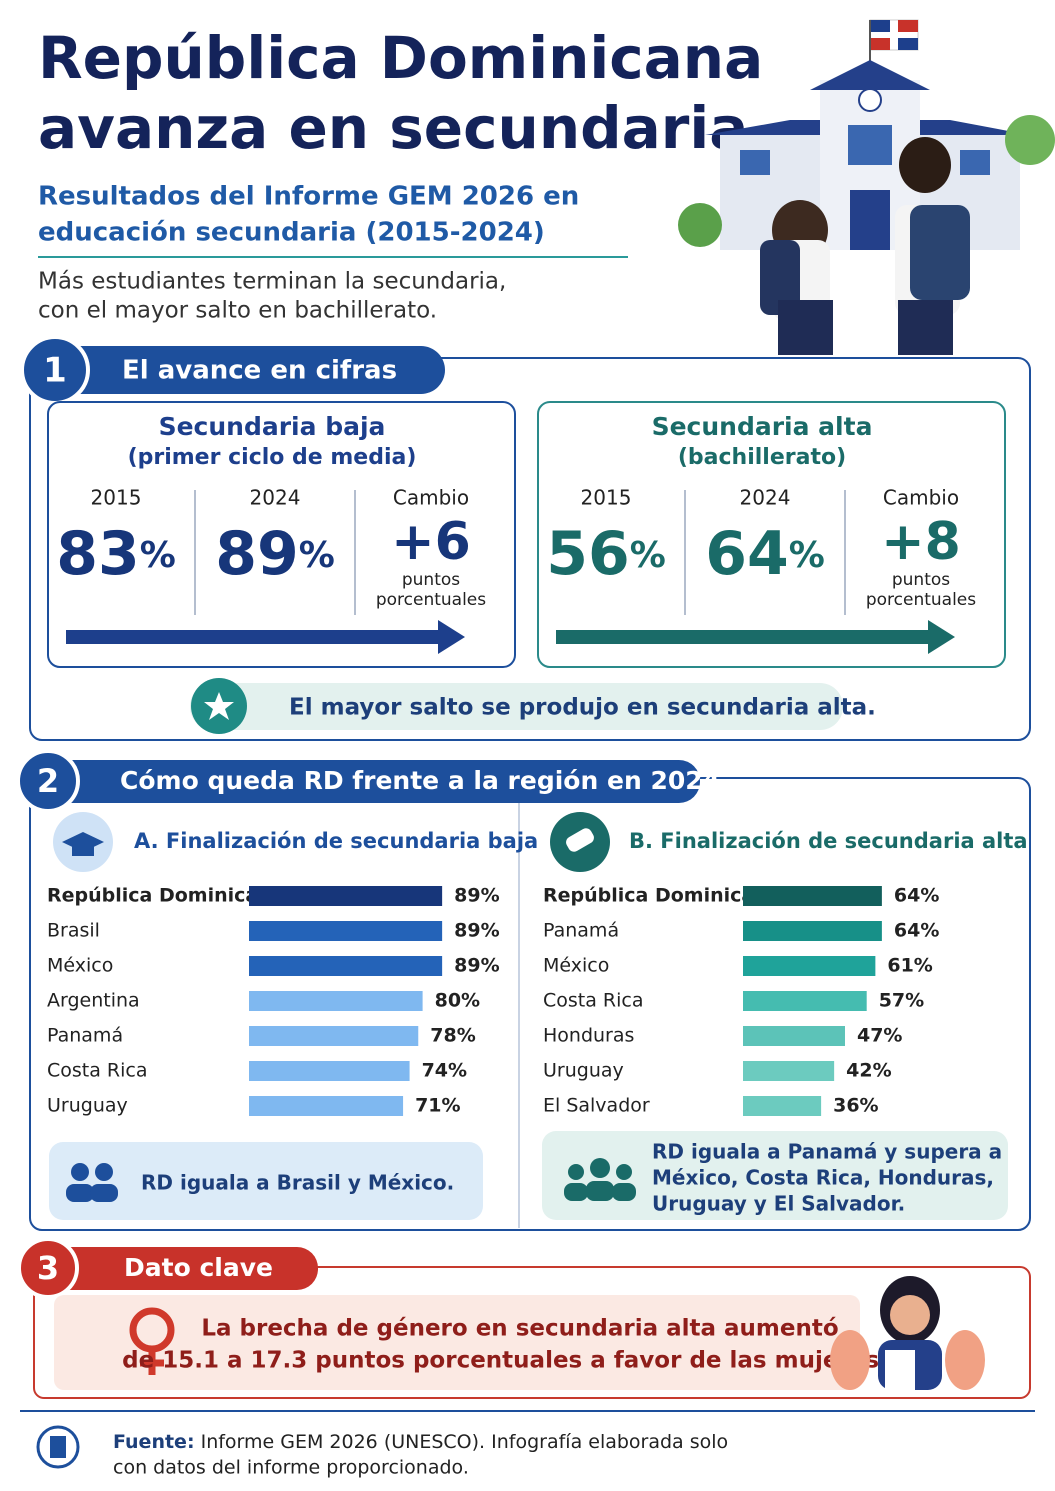  What do you see at coordinates (901, 1001) in the screenshot?
I see `value-label: 57%` at bounding box center [901, 1001].